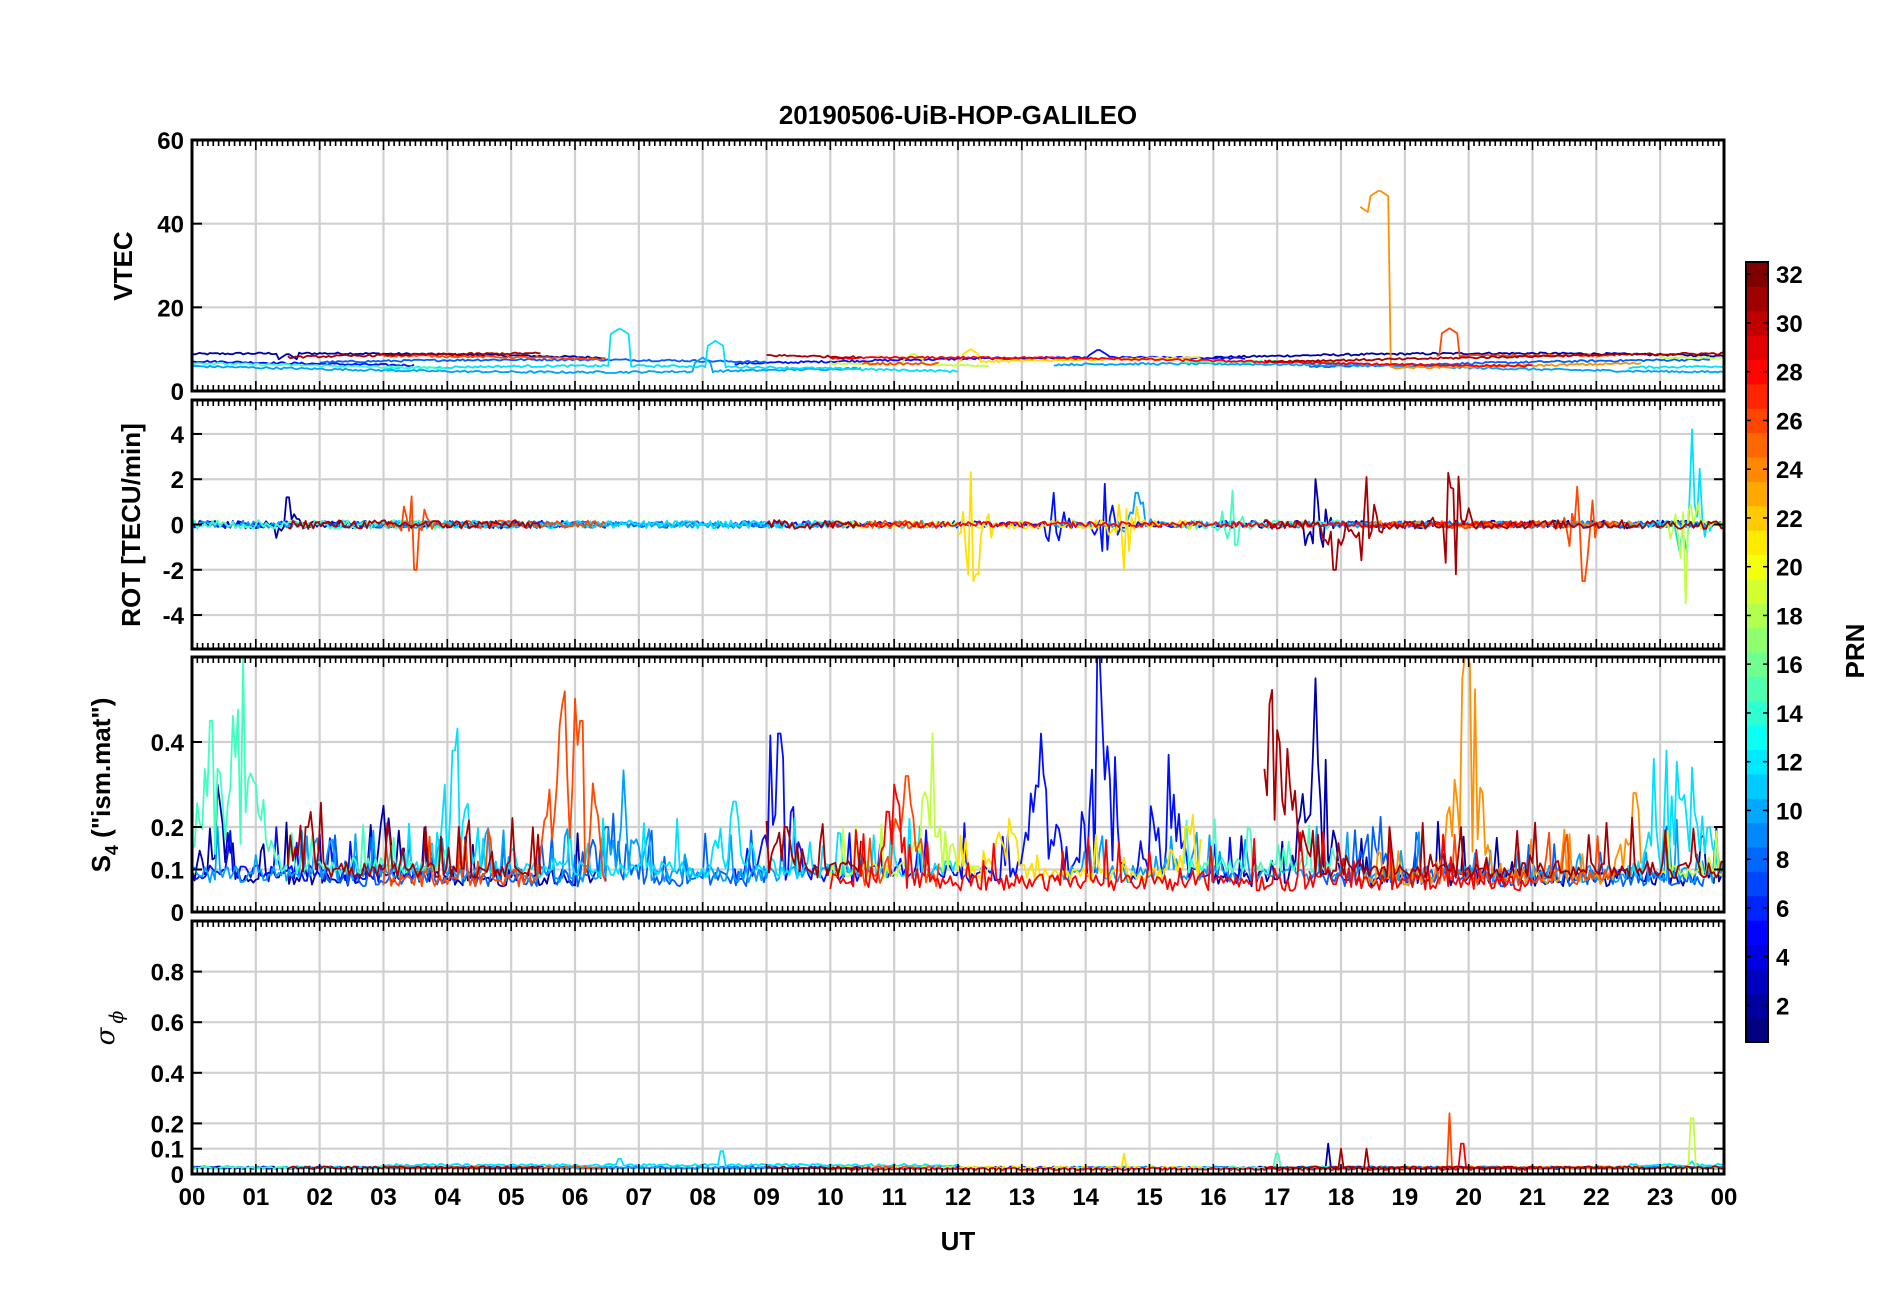 The image size is (1902, 1292). What do you see at coordinates (937, 1074) in the screenshot?
I see `sigma-y-ticks: 00.10.2 0.4 0.6 0.8` at bounding box center [937, 1074].